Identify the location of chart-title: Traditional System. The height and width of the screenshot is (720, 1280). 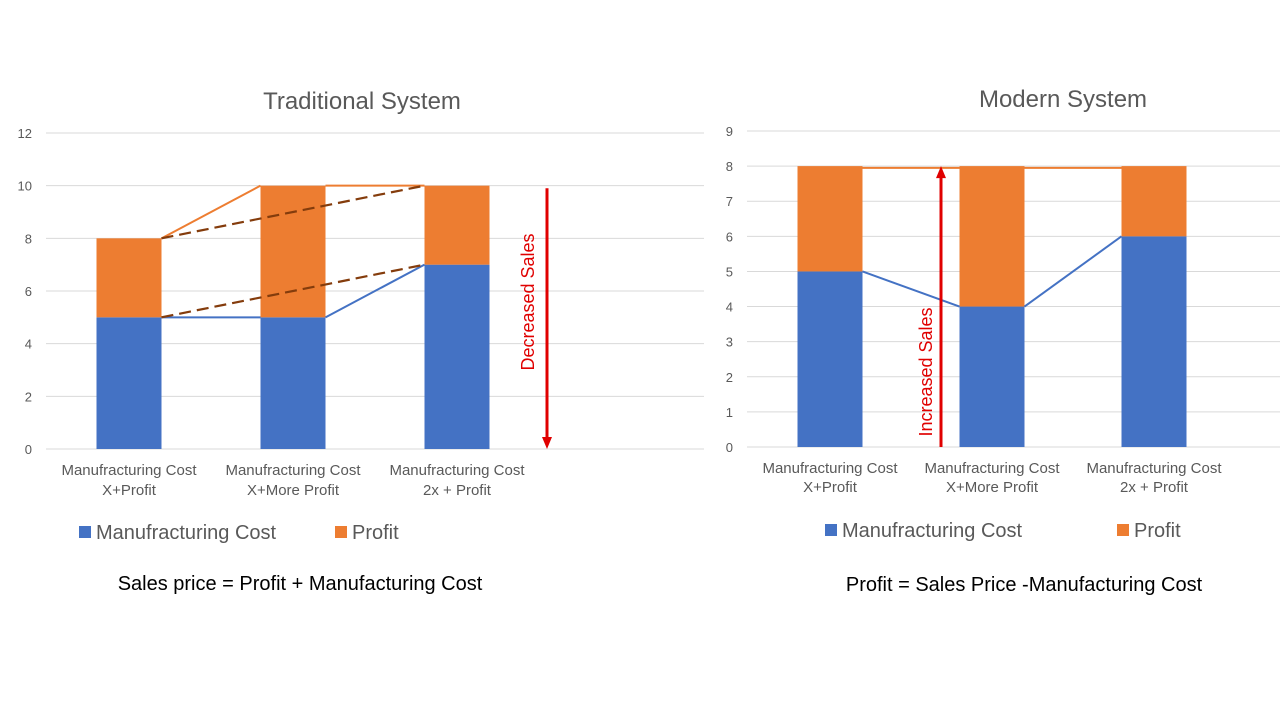
(362, 101).